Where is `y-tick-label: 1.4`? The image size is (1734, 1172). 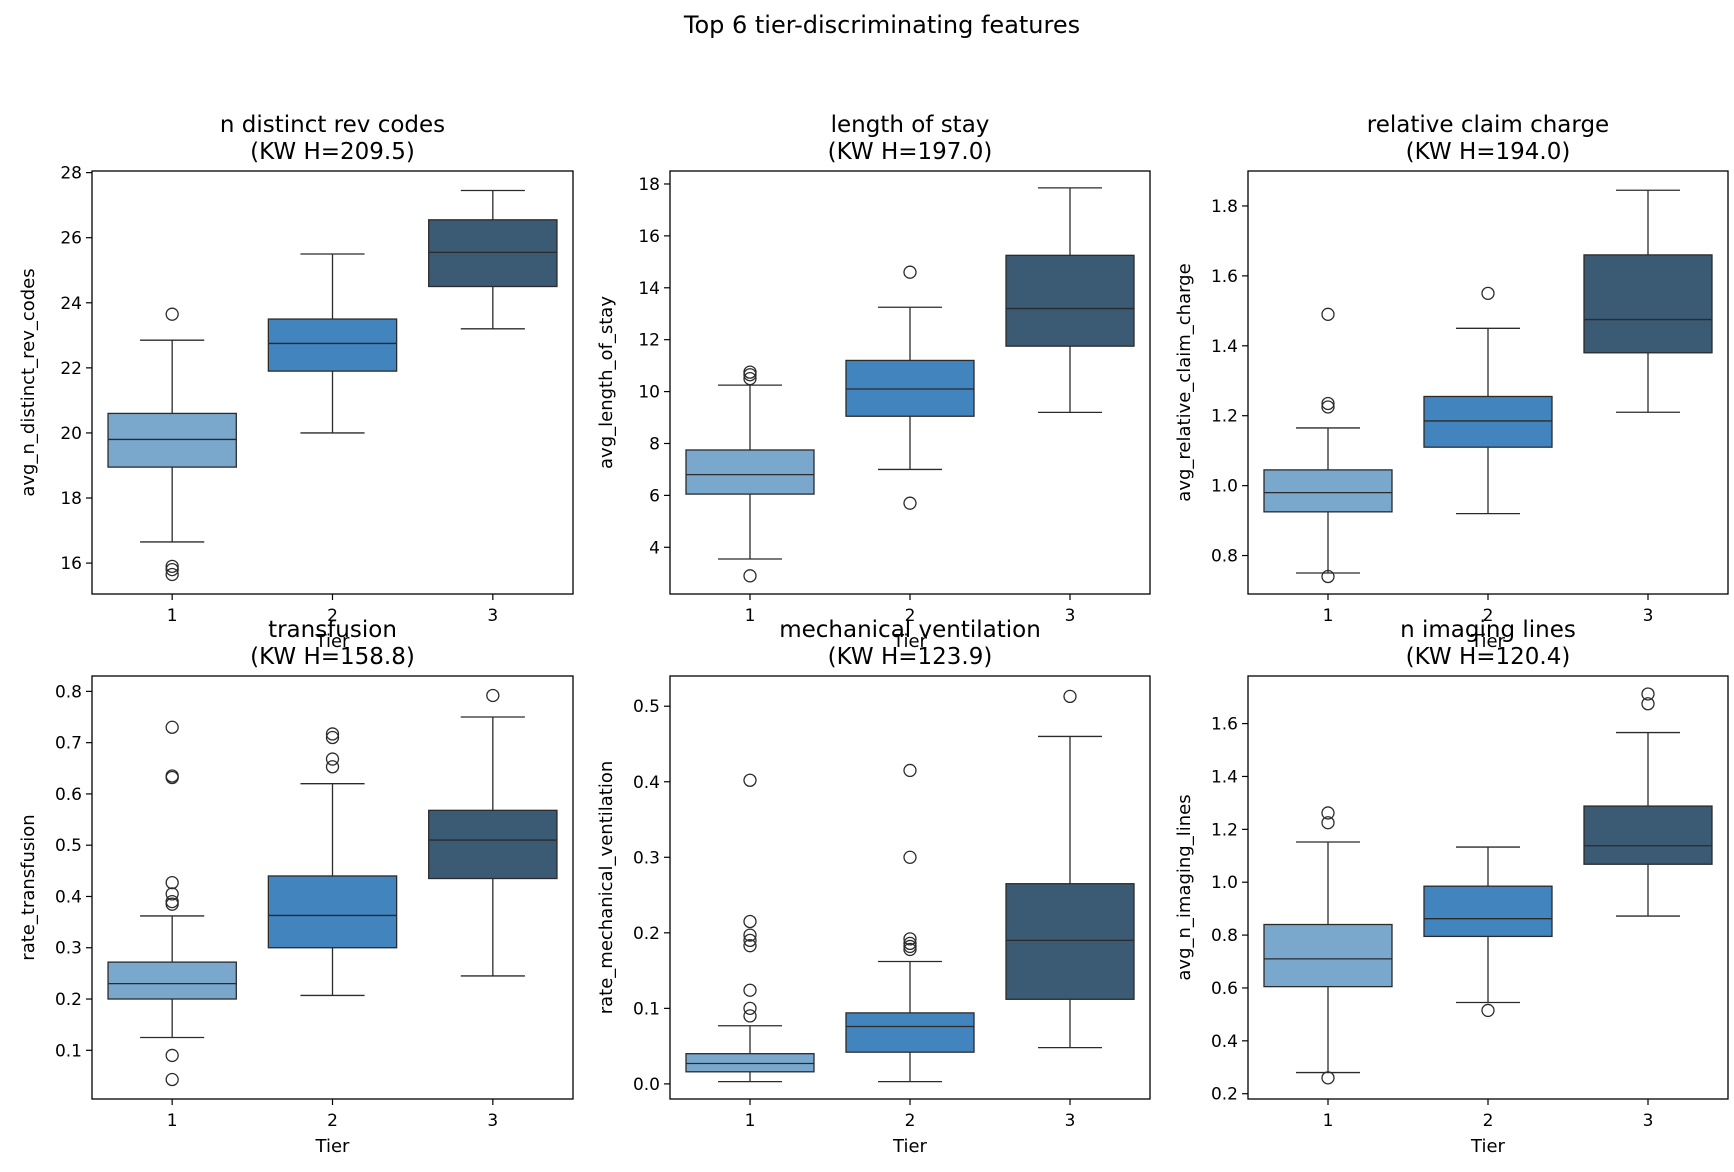 y-tick-label: 1.4 is located at coordinates (1224, 347).